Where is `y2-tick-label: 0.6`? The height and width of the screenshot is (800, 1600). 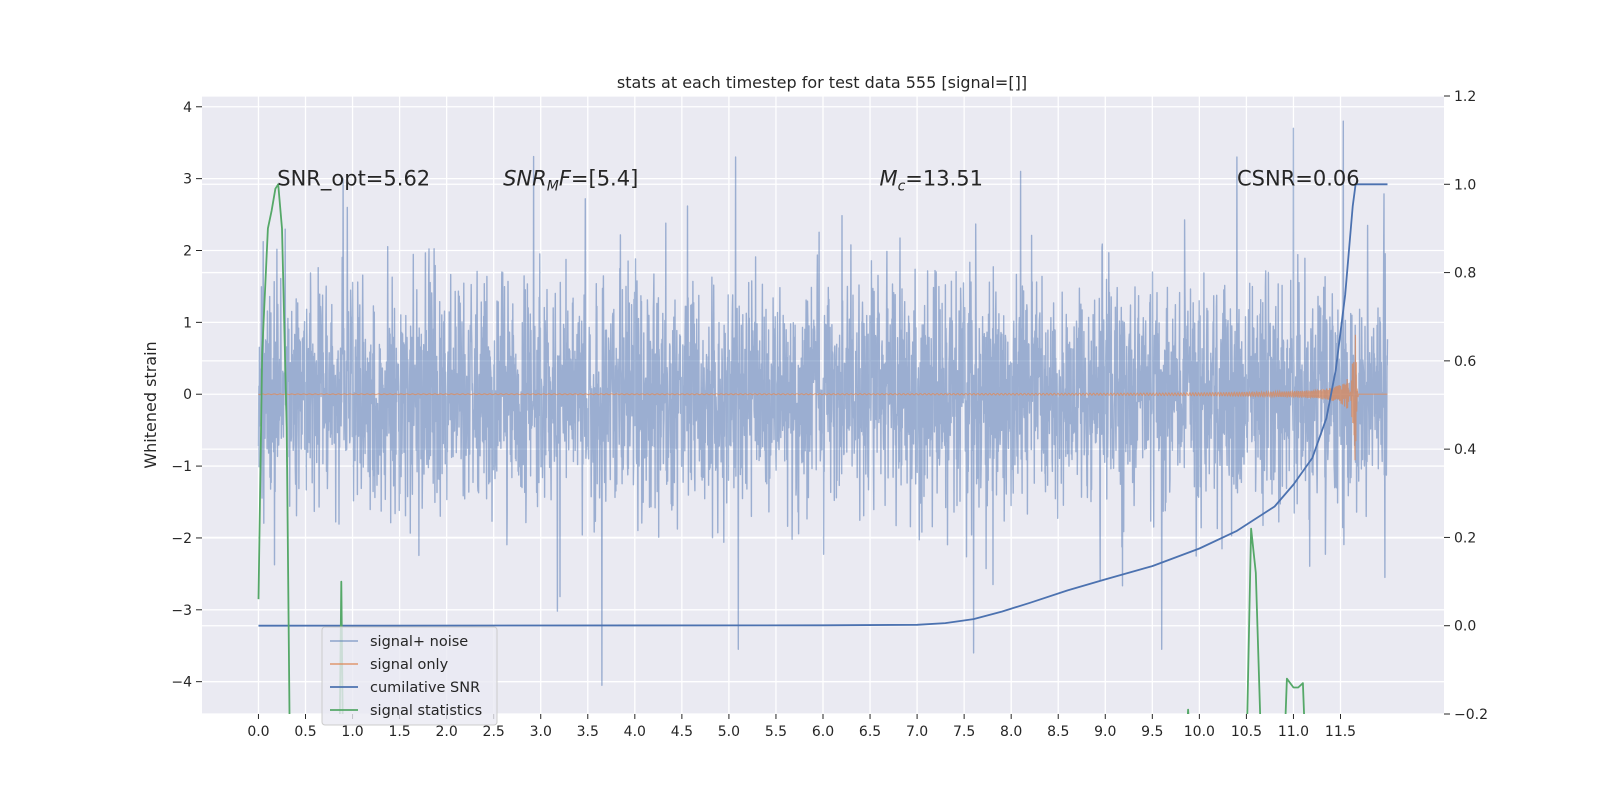 y2-tick-label: 0.6 is located at coordinates (1465, 362).